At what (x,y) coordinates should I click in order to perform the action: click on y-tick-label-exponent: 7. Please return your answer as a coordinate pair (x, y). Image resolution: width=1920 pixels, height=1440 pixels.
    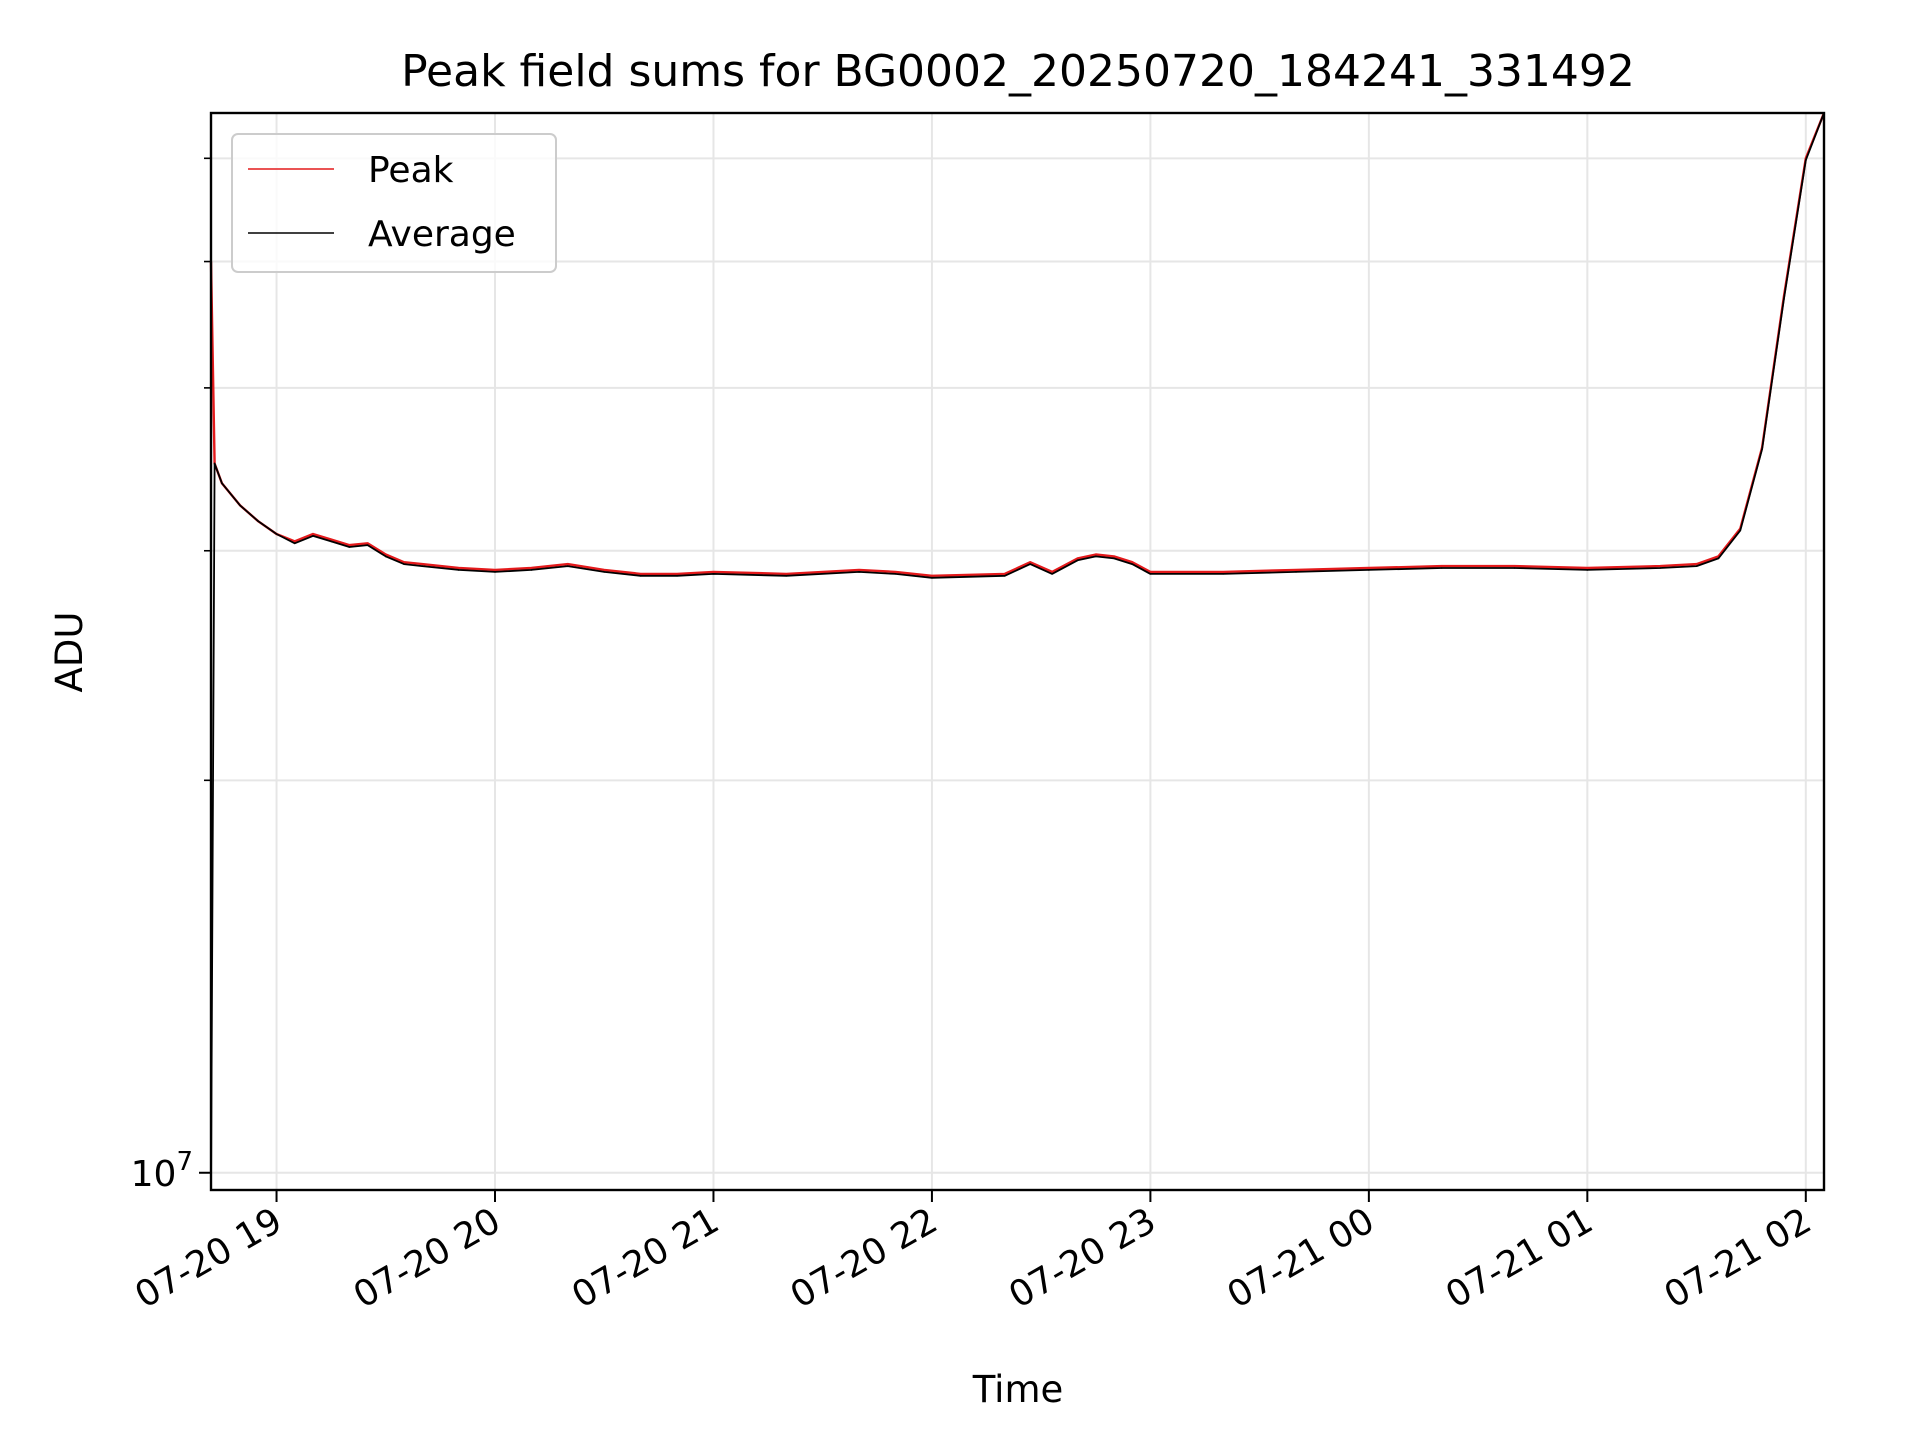
    Looking at the image, I should click on (184, 1162).